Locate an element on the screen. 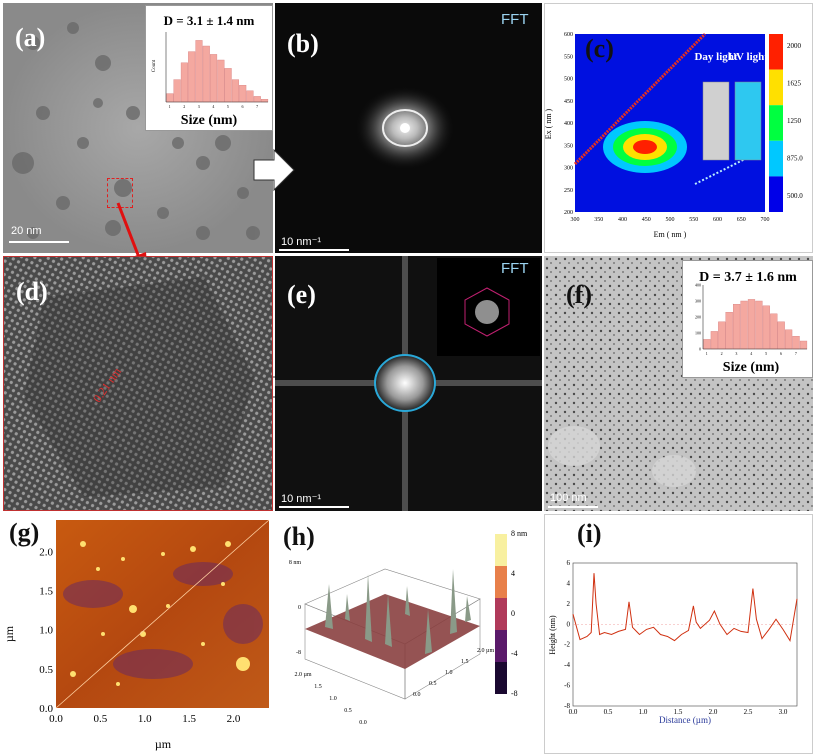  afm3d-x-tick-label: 1.0 is located at coordinates (449, 673).